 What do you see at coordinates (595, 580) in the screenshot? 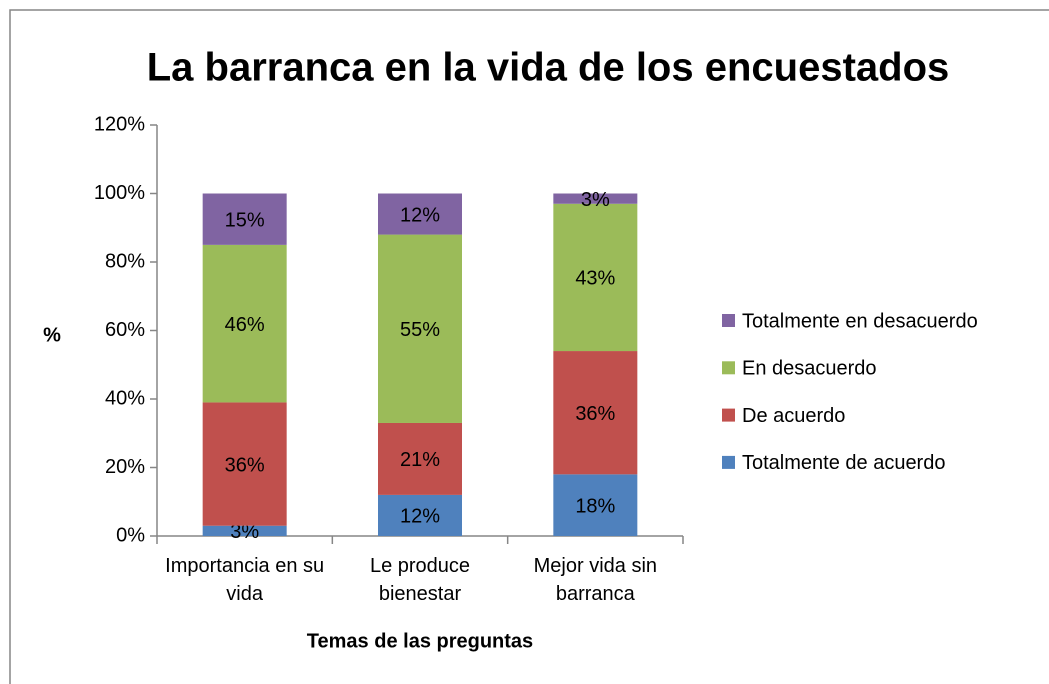
I see `x-tick-label: Mejor vida sin barranca` at bounding box center [595, 580].